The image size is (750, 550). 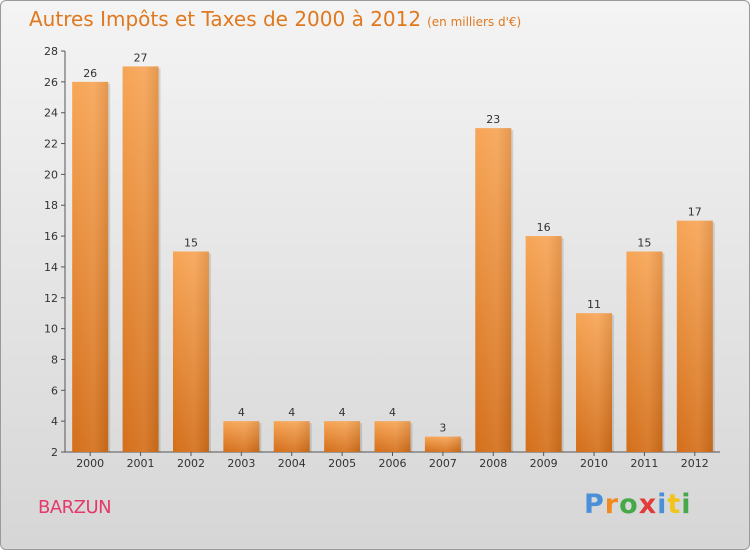 I want to click on proxiti-logo: Proxiti, so click(x=638, y=504).